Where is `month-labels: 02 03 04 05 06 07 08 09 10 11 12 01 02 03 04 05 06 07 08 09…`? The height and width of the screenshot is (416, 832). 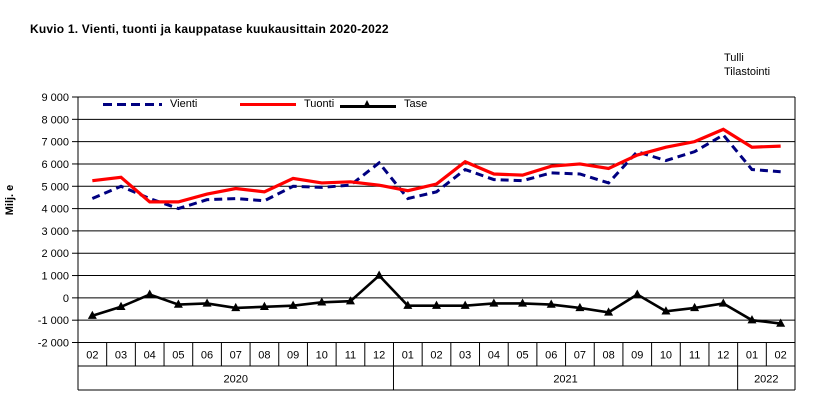 month-labels: 02 03 04 05 06 07 08 09 10 11 12 01 02 03 04 05 06 07 08 09… is located at coordinates (436, 356).